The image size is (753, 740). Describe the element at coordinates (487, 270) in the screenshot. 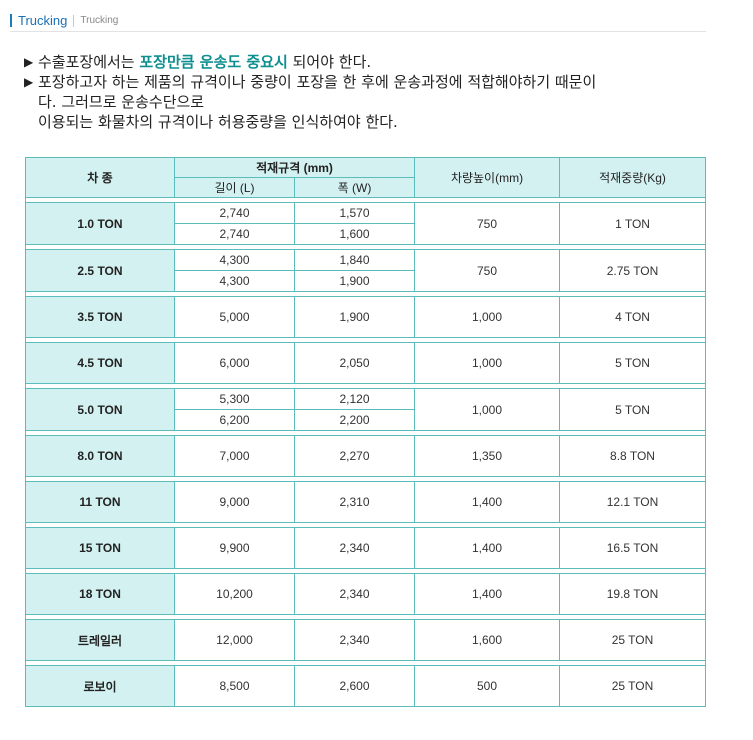

I see `cell-vehicle-height: 750` at that location.